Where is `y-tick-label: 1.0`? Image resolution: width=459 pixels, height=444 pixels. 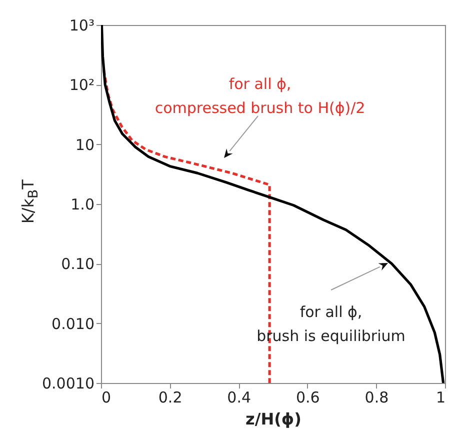 y-tick-label: 1.0 is located at coordinates (82, 205).